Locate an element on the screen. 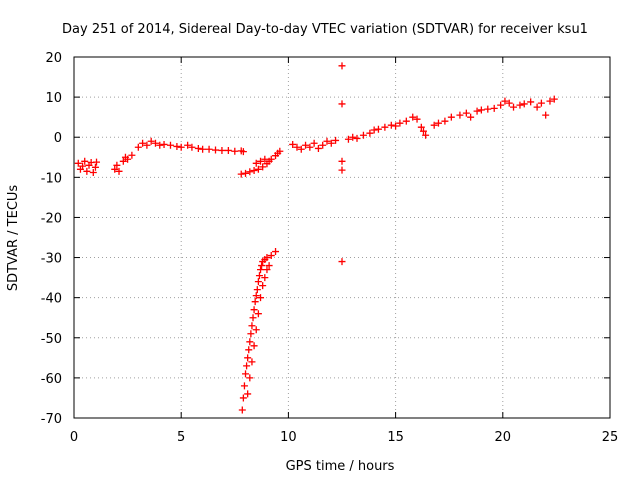 The height and width of the screenshot is (480, 640). x-tick-label: 5 is located at coordinates (181, 437).